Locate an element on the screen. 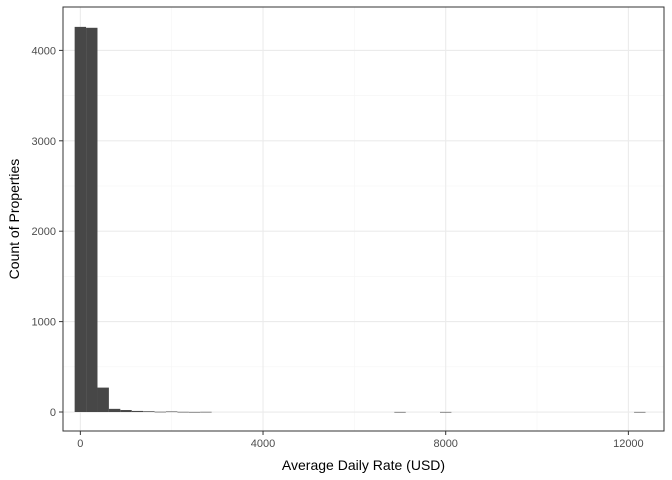 This screenshot has width=672, height=480. y-tick-label: 3000 is located at coordinates (44, 142).